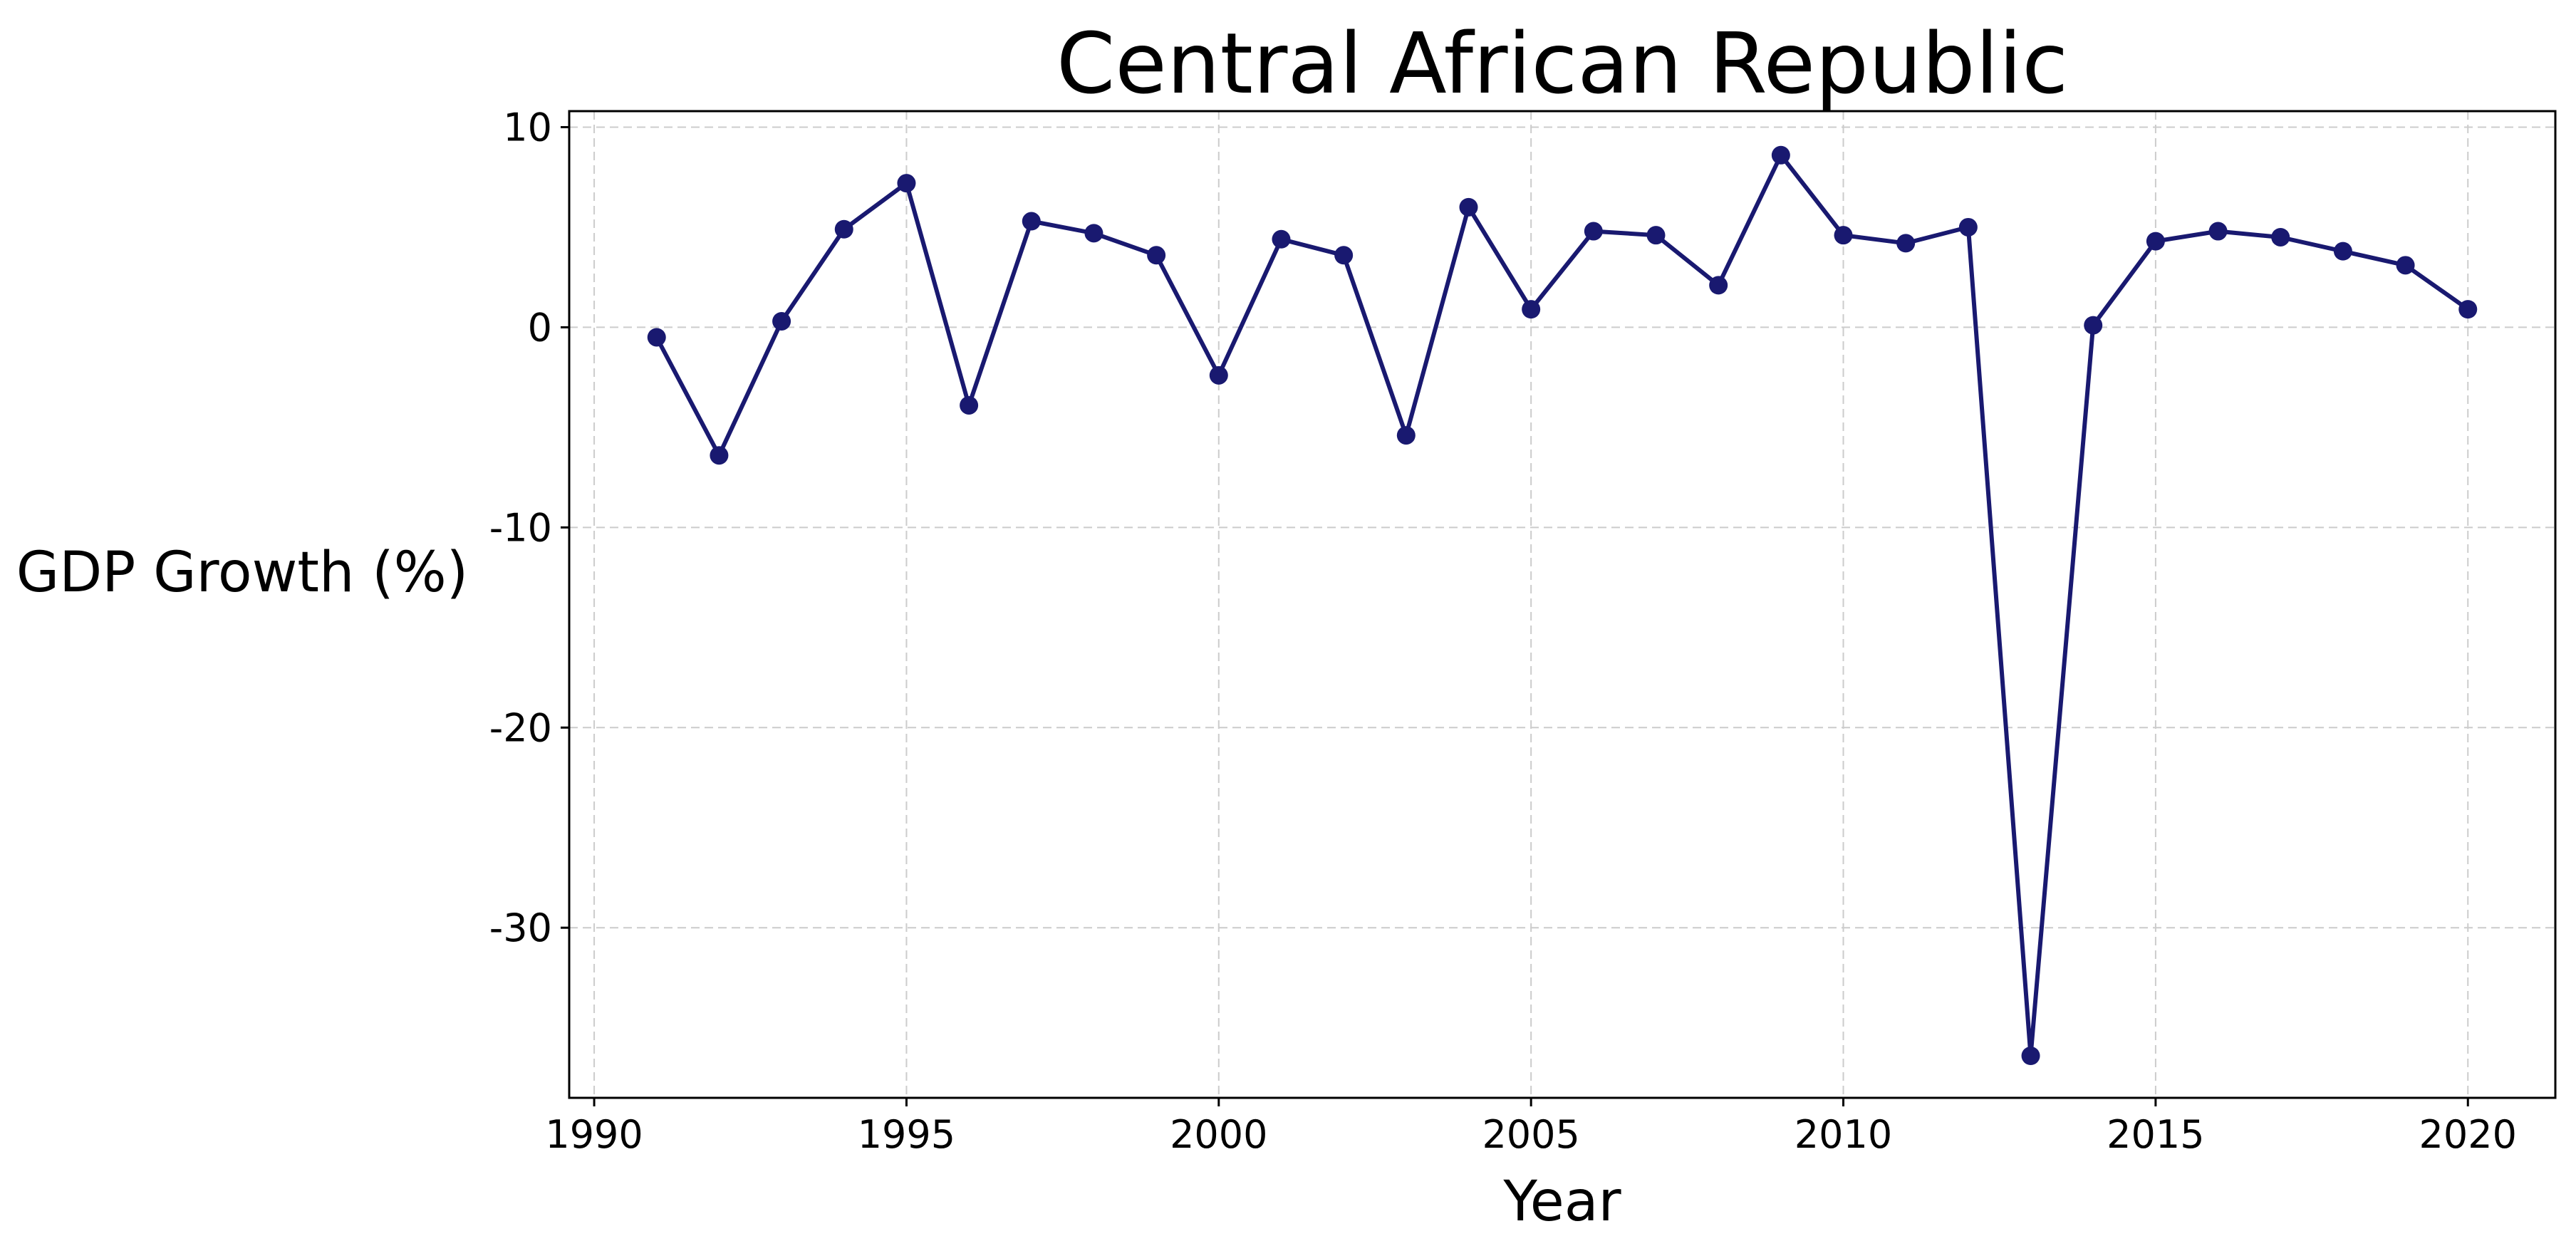  Describe the element at coordinates (1562, 63) in the screenshot. I see `chart-title: Central African Republic` at that location.